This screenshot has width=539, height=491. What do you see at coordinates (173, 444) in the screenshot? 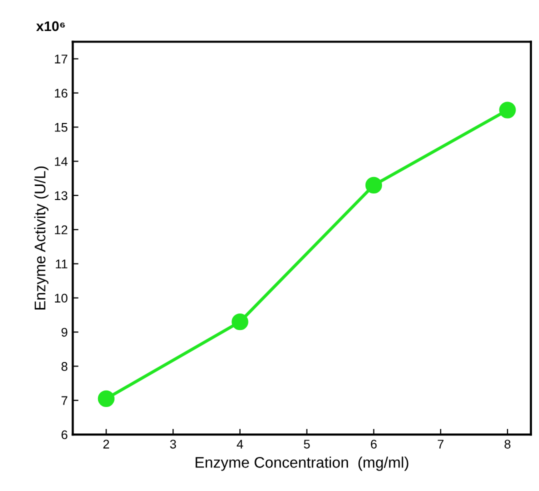
I see `x-tick-label: 3` at bounding box center [173, 444].